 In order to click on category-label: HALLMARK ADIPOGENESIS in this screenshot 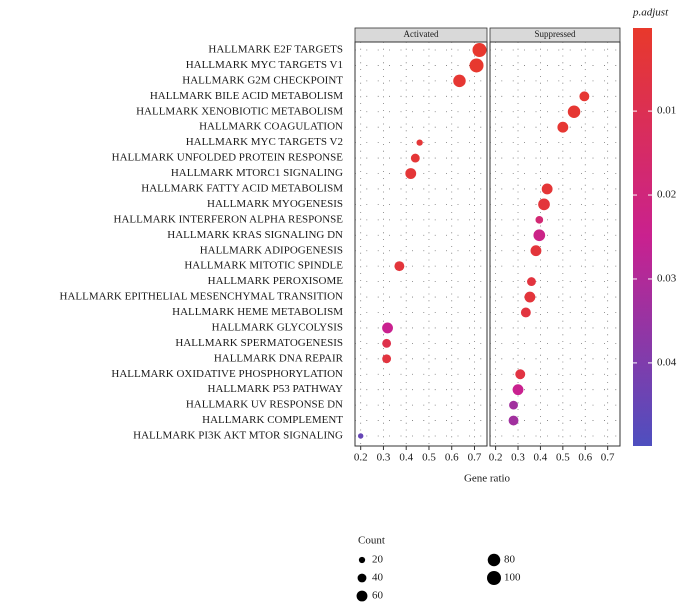, I will do `click(271, 250)`.